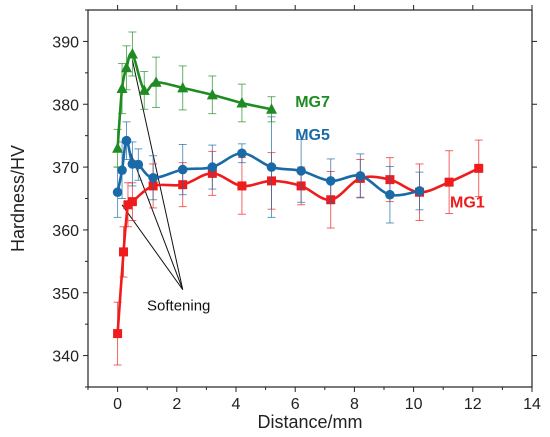 The width and height of the screenshot is (550, 437). Describe the element at coordinates (354, 404) in the screenshot. I see `x-tick-label: 8` at that location.